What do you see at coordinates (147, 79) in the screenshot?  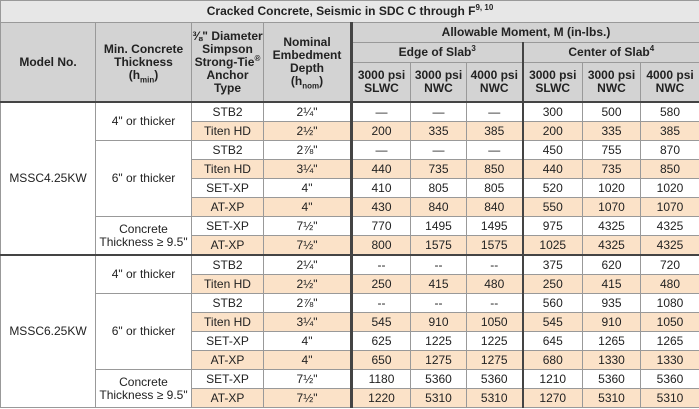 I see `label: min` at bounding box center [147, 79].